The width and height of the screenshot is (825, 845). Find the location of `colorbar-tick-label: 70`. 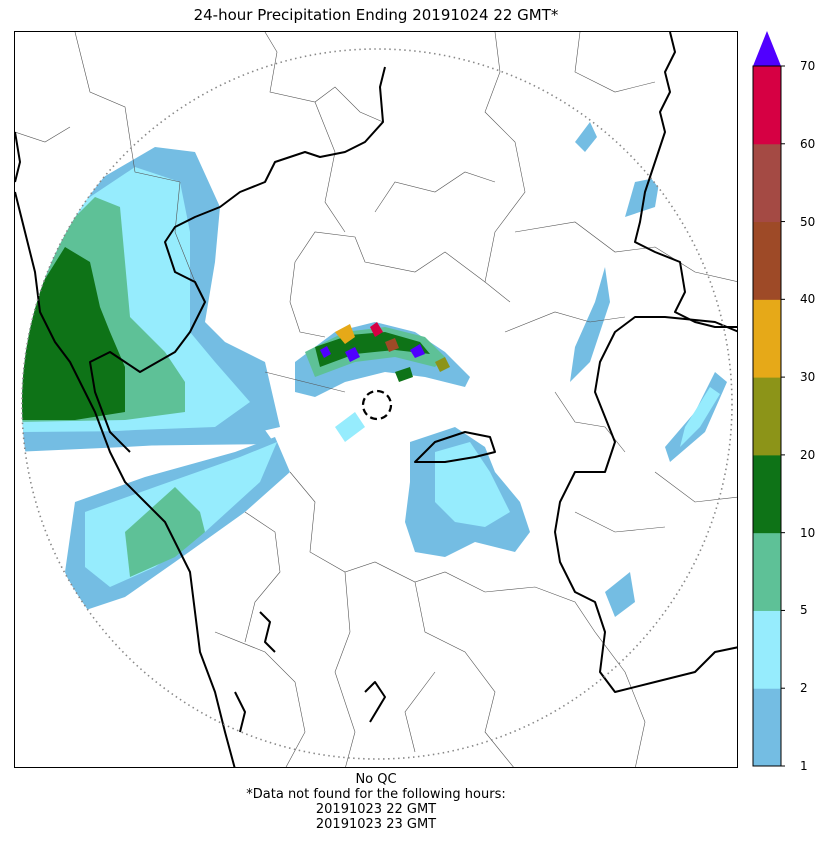

colorbar-tick-label: 70 is located at coordinates (808, 66).